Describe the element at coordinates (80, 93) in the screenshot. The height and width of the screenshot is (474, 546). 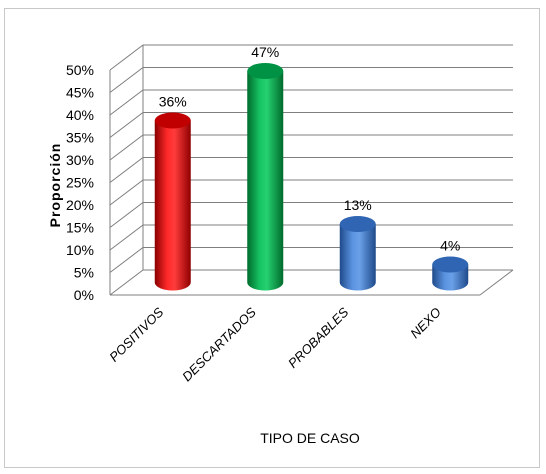
I see `y-tick-label: 45%` at that location.